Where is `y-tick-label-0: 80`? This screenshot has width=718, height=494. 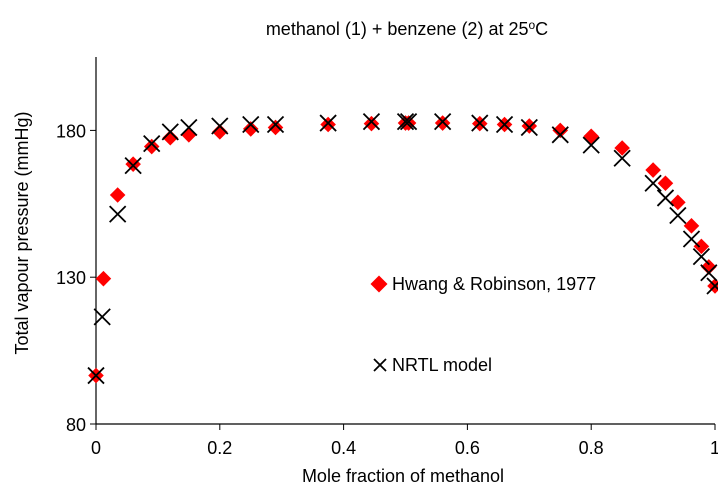 y-tick-label-0: 80 is located at coordinates (76, 425).